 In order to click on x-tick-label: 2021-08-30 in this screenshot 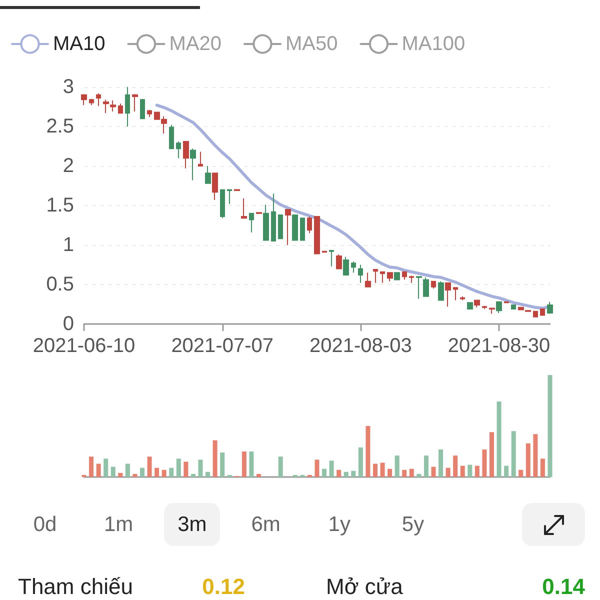, I will do `click(499, 346)`.